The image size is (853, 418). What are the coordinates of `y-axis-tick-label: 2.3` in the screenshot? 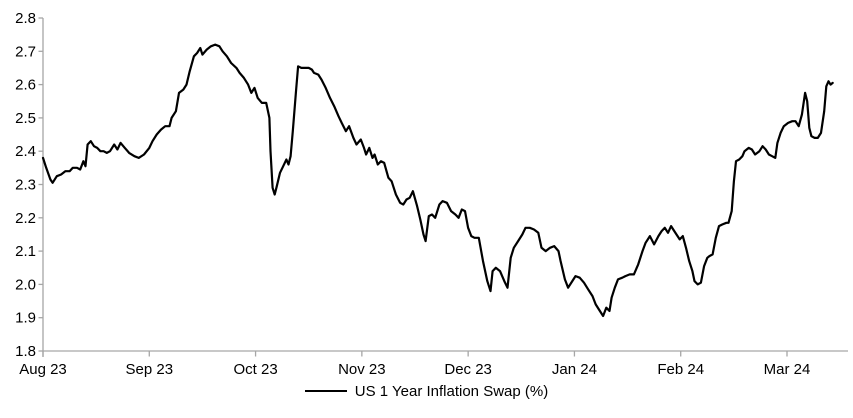 It's located at (25, 185).